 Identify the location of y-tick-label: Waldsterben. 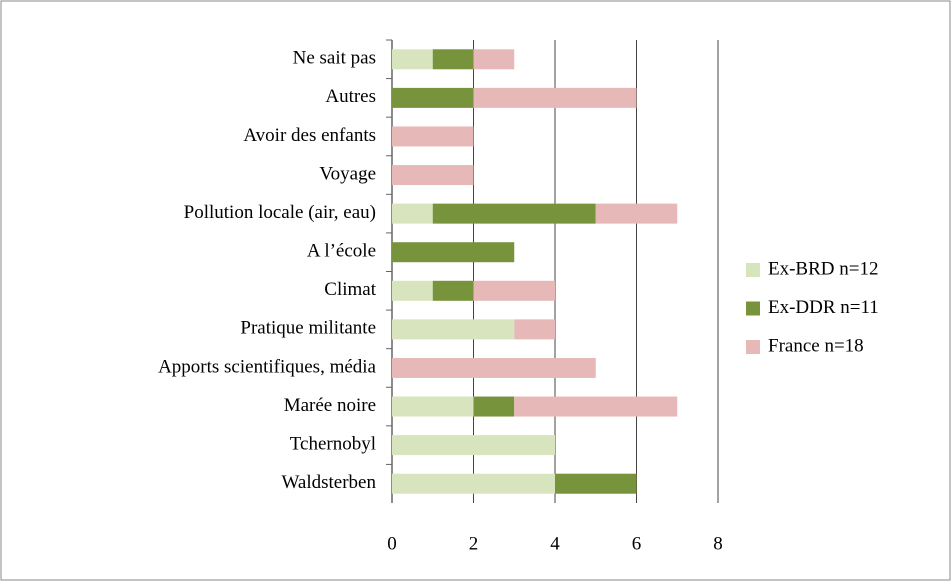
(329, 482).